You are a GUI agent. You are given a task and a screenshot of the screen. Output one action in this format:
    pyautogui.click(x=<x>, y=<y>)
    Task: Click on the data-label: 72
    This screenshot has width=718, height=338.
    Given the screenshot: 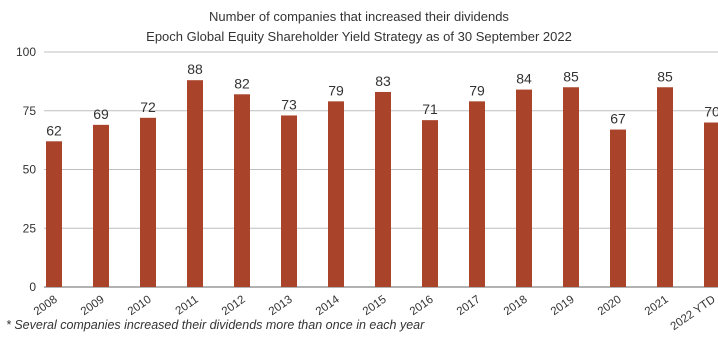 What is the action you would take?
    pyautogui.click(x=148, y=107)
    